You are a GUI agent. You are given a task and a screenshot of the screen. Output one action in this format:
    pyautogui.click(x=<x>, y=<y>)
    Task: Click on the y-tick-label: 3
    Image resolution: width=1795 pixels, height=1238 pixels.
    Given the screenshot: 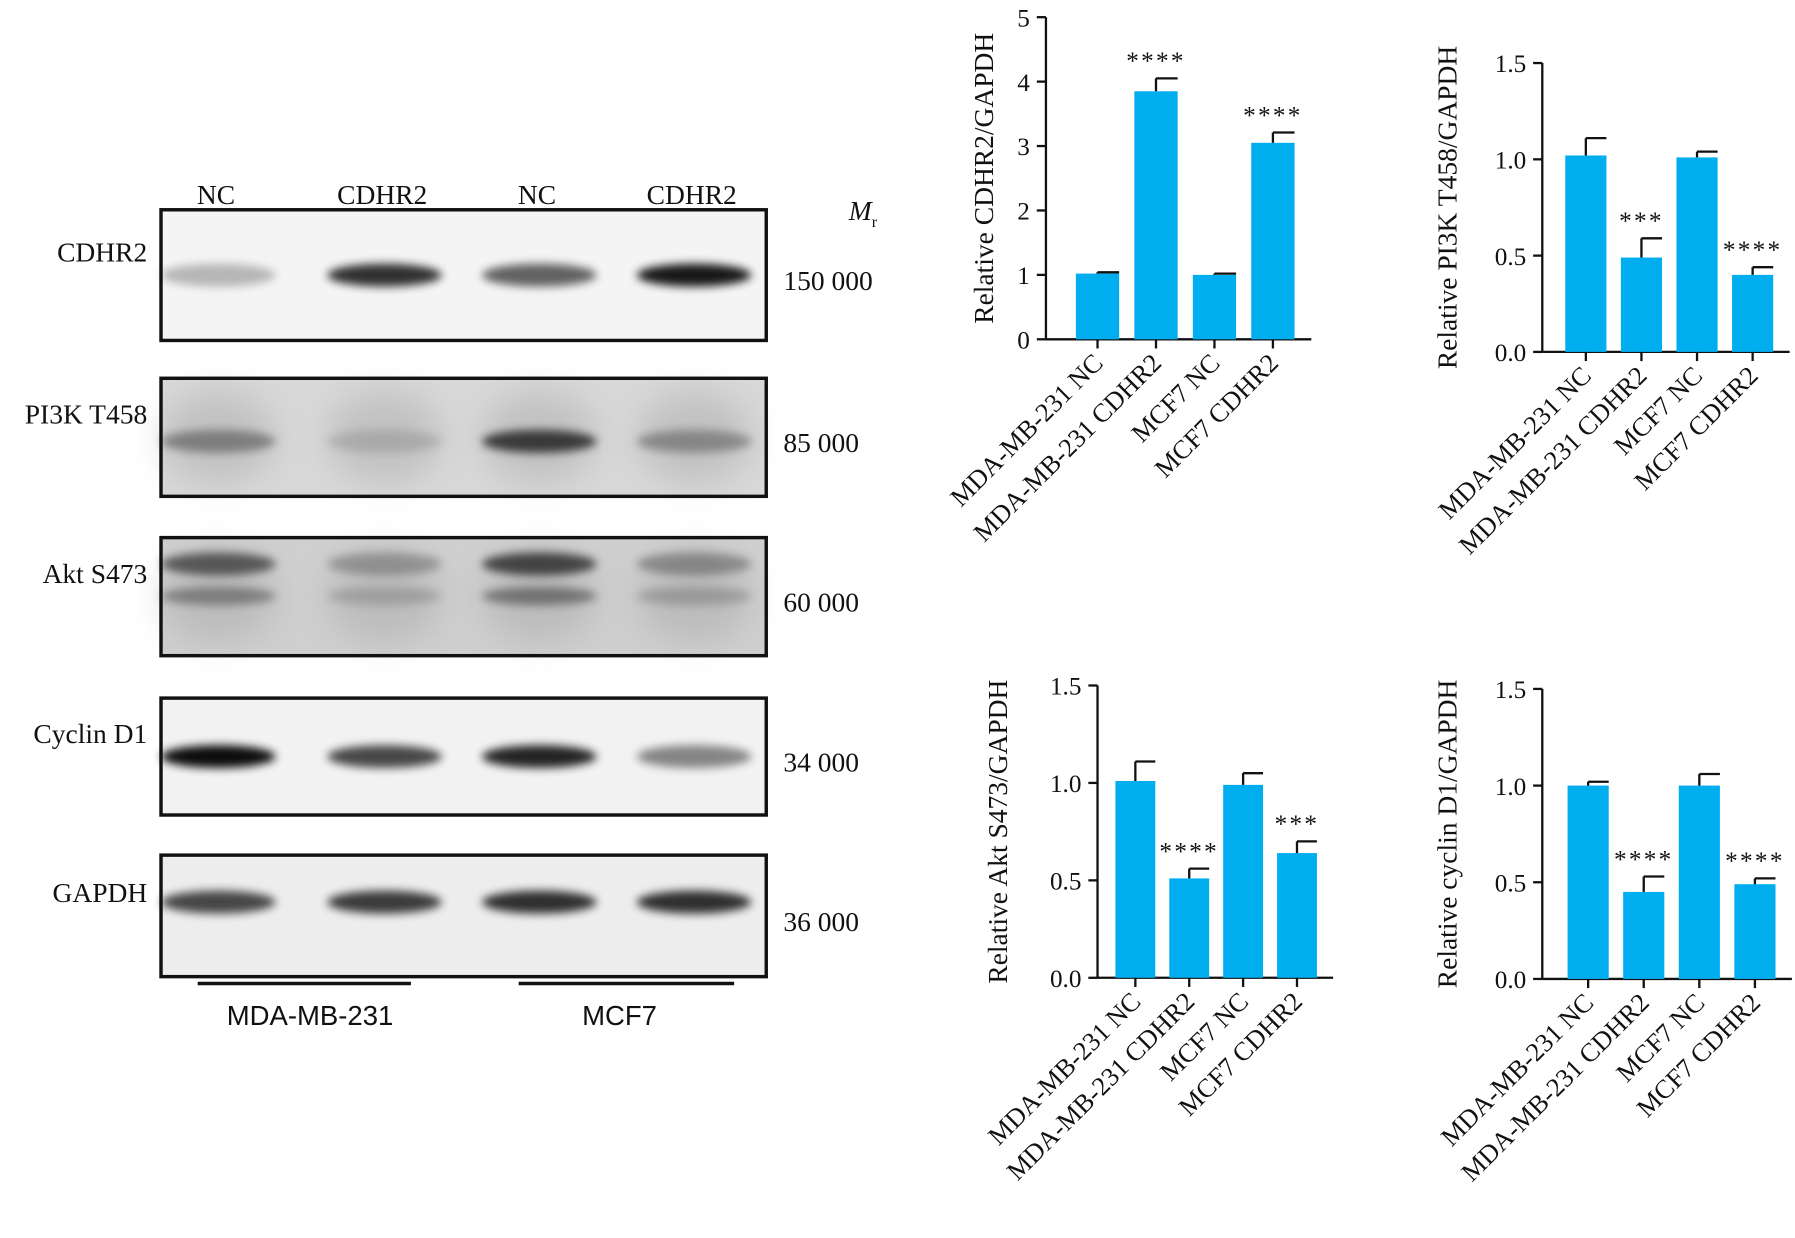 What is the action you would take?
    pyautogui.click(x=1023, y=147)
    